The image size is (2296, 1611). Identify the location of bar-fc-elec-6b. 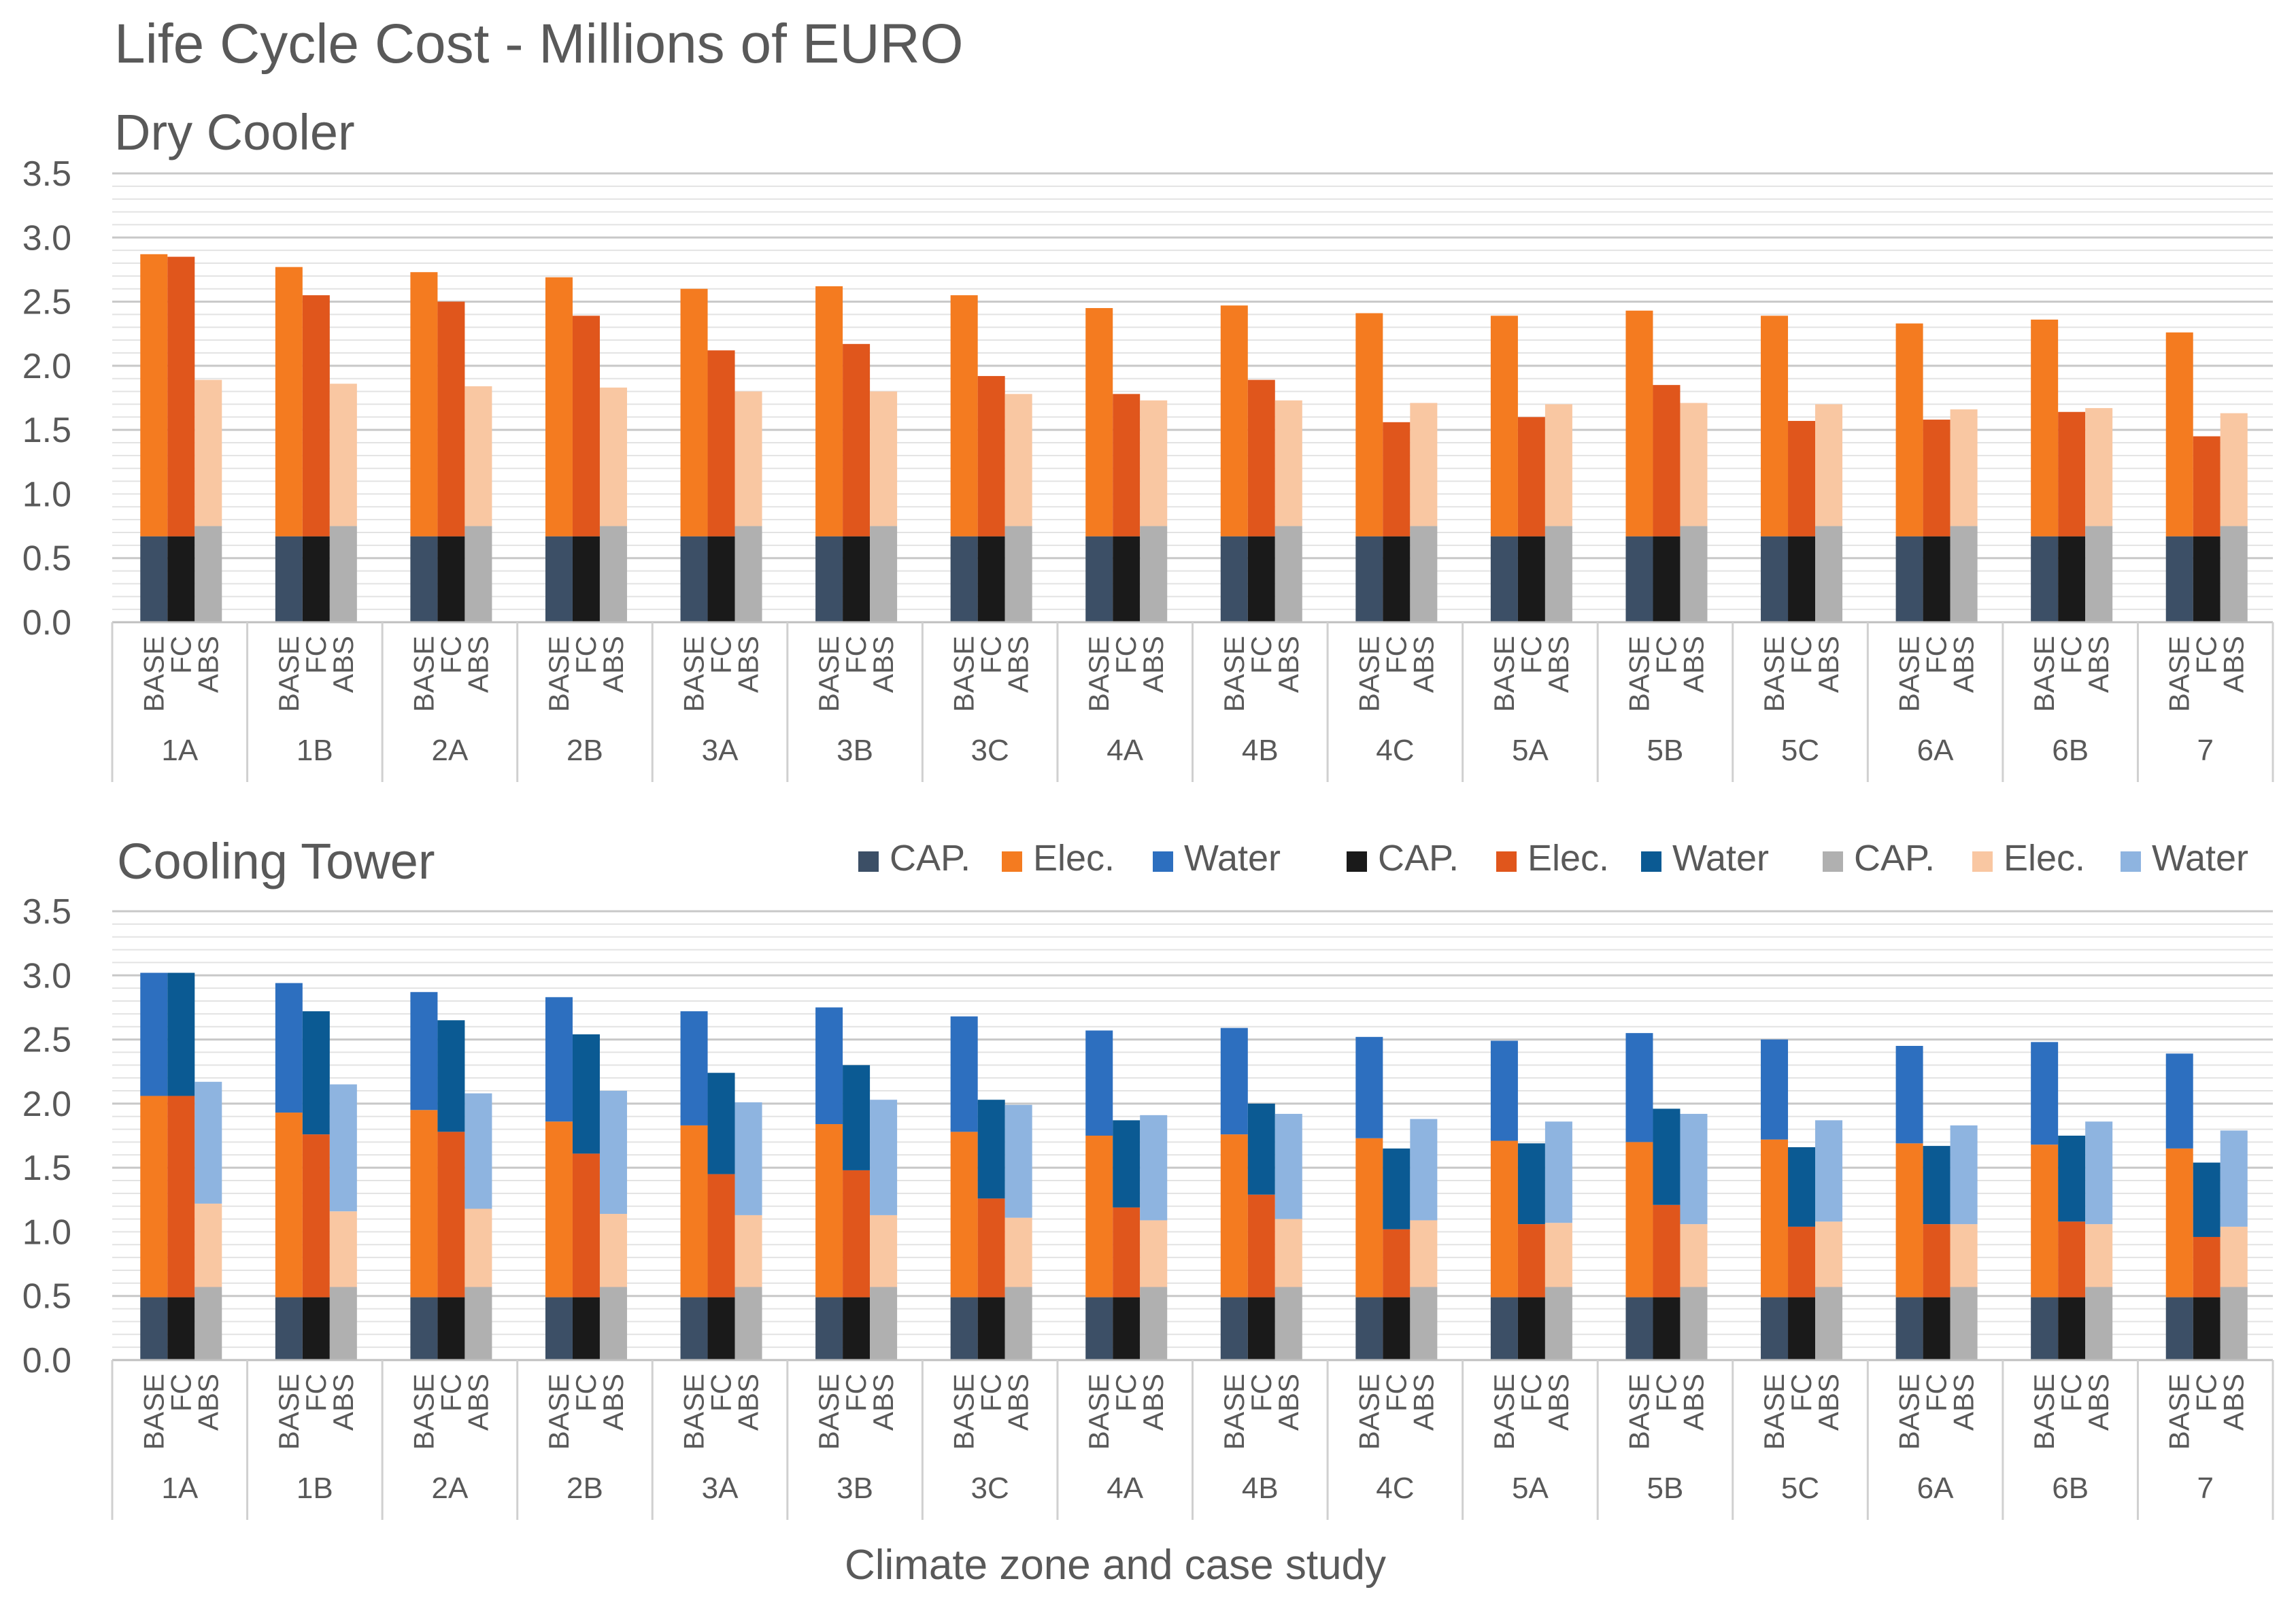
(2072, 1260).